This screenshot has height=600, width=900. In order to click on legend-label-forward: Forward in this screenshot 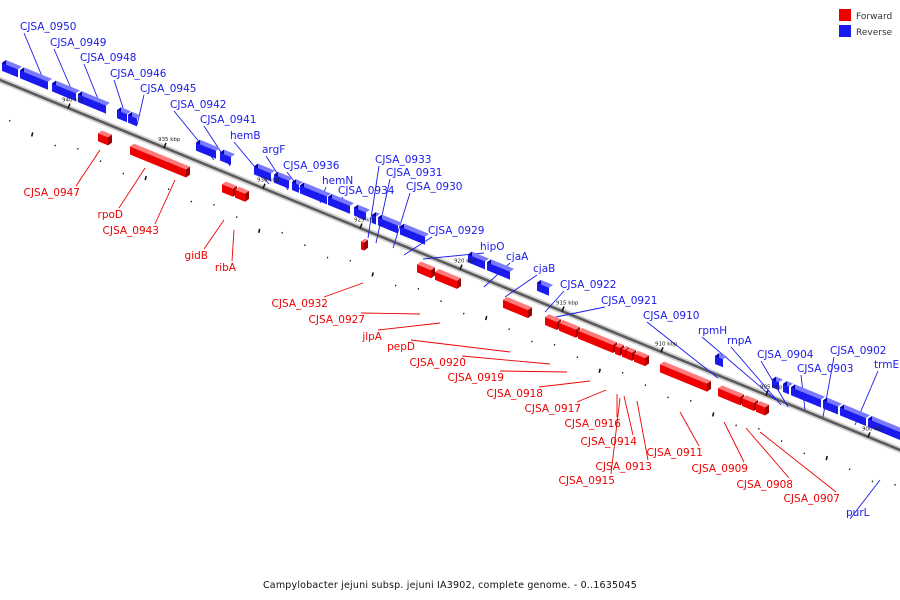, I will do `click(874, 17)`.